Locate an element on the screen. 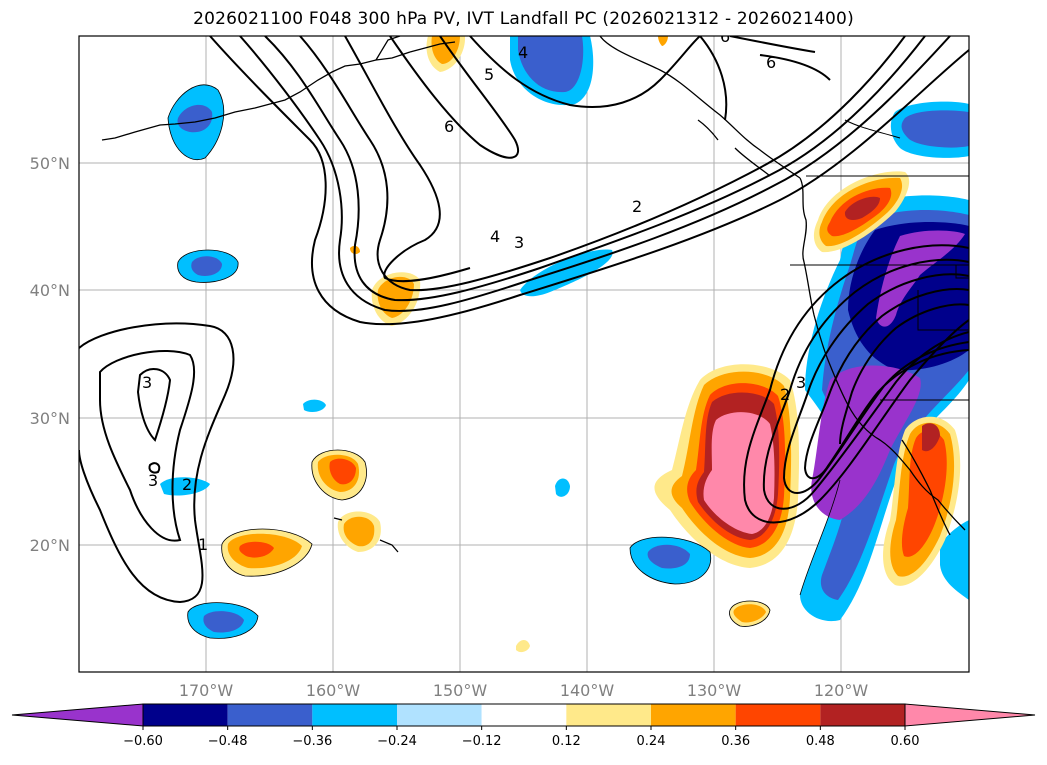 The height and width of the screenshot is (765, 1047). colorbar-extension-high is located at coordinates (970, 715).